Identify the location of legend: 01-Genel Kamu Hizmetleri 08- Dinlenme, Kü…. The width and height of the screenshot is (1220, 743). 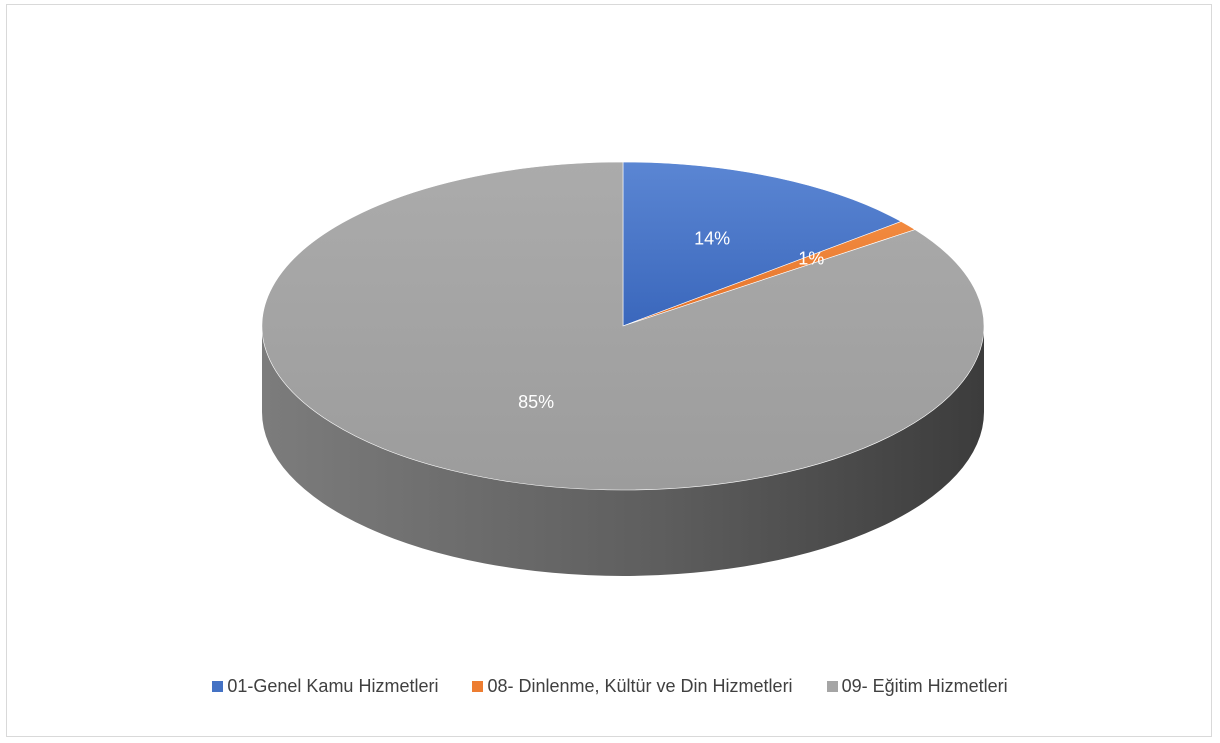
(610, 686).